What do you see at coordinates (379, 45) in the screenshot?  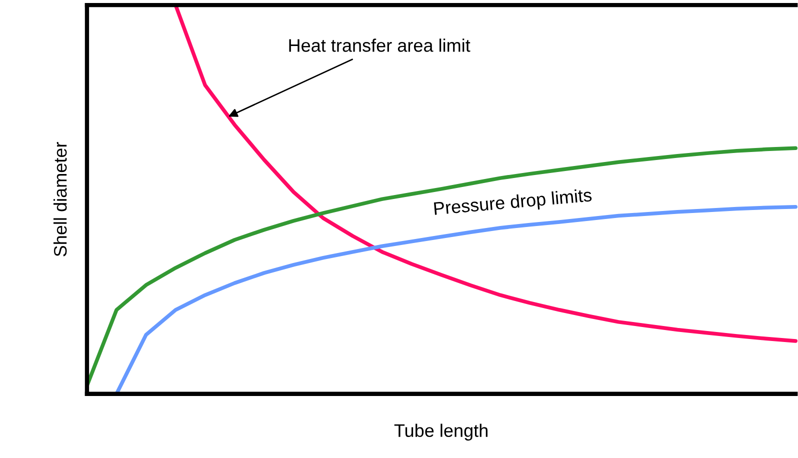 I see `annotation: Heat transfer area limit` at bounding box center [379, 45].